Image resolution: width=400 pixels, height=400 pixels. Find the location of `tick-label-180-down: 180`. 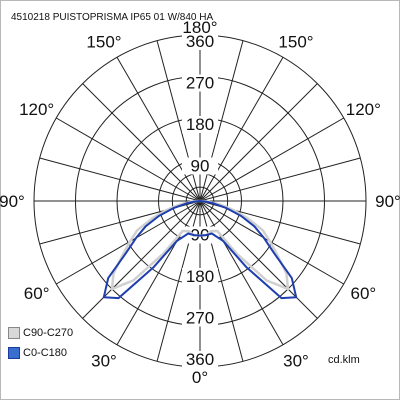

tick-label-180-down: 180 is located at coordinates (200, 276).